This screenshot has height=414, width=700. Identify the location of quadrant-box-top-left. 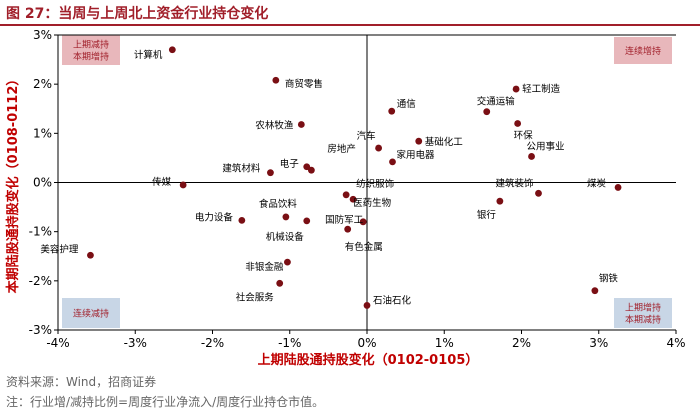
(91, 50).